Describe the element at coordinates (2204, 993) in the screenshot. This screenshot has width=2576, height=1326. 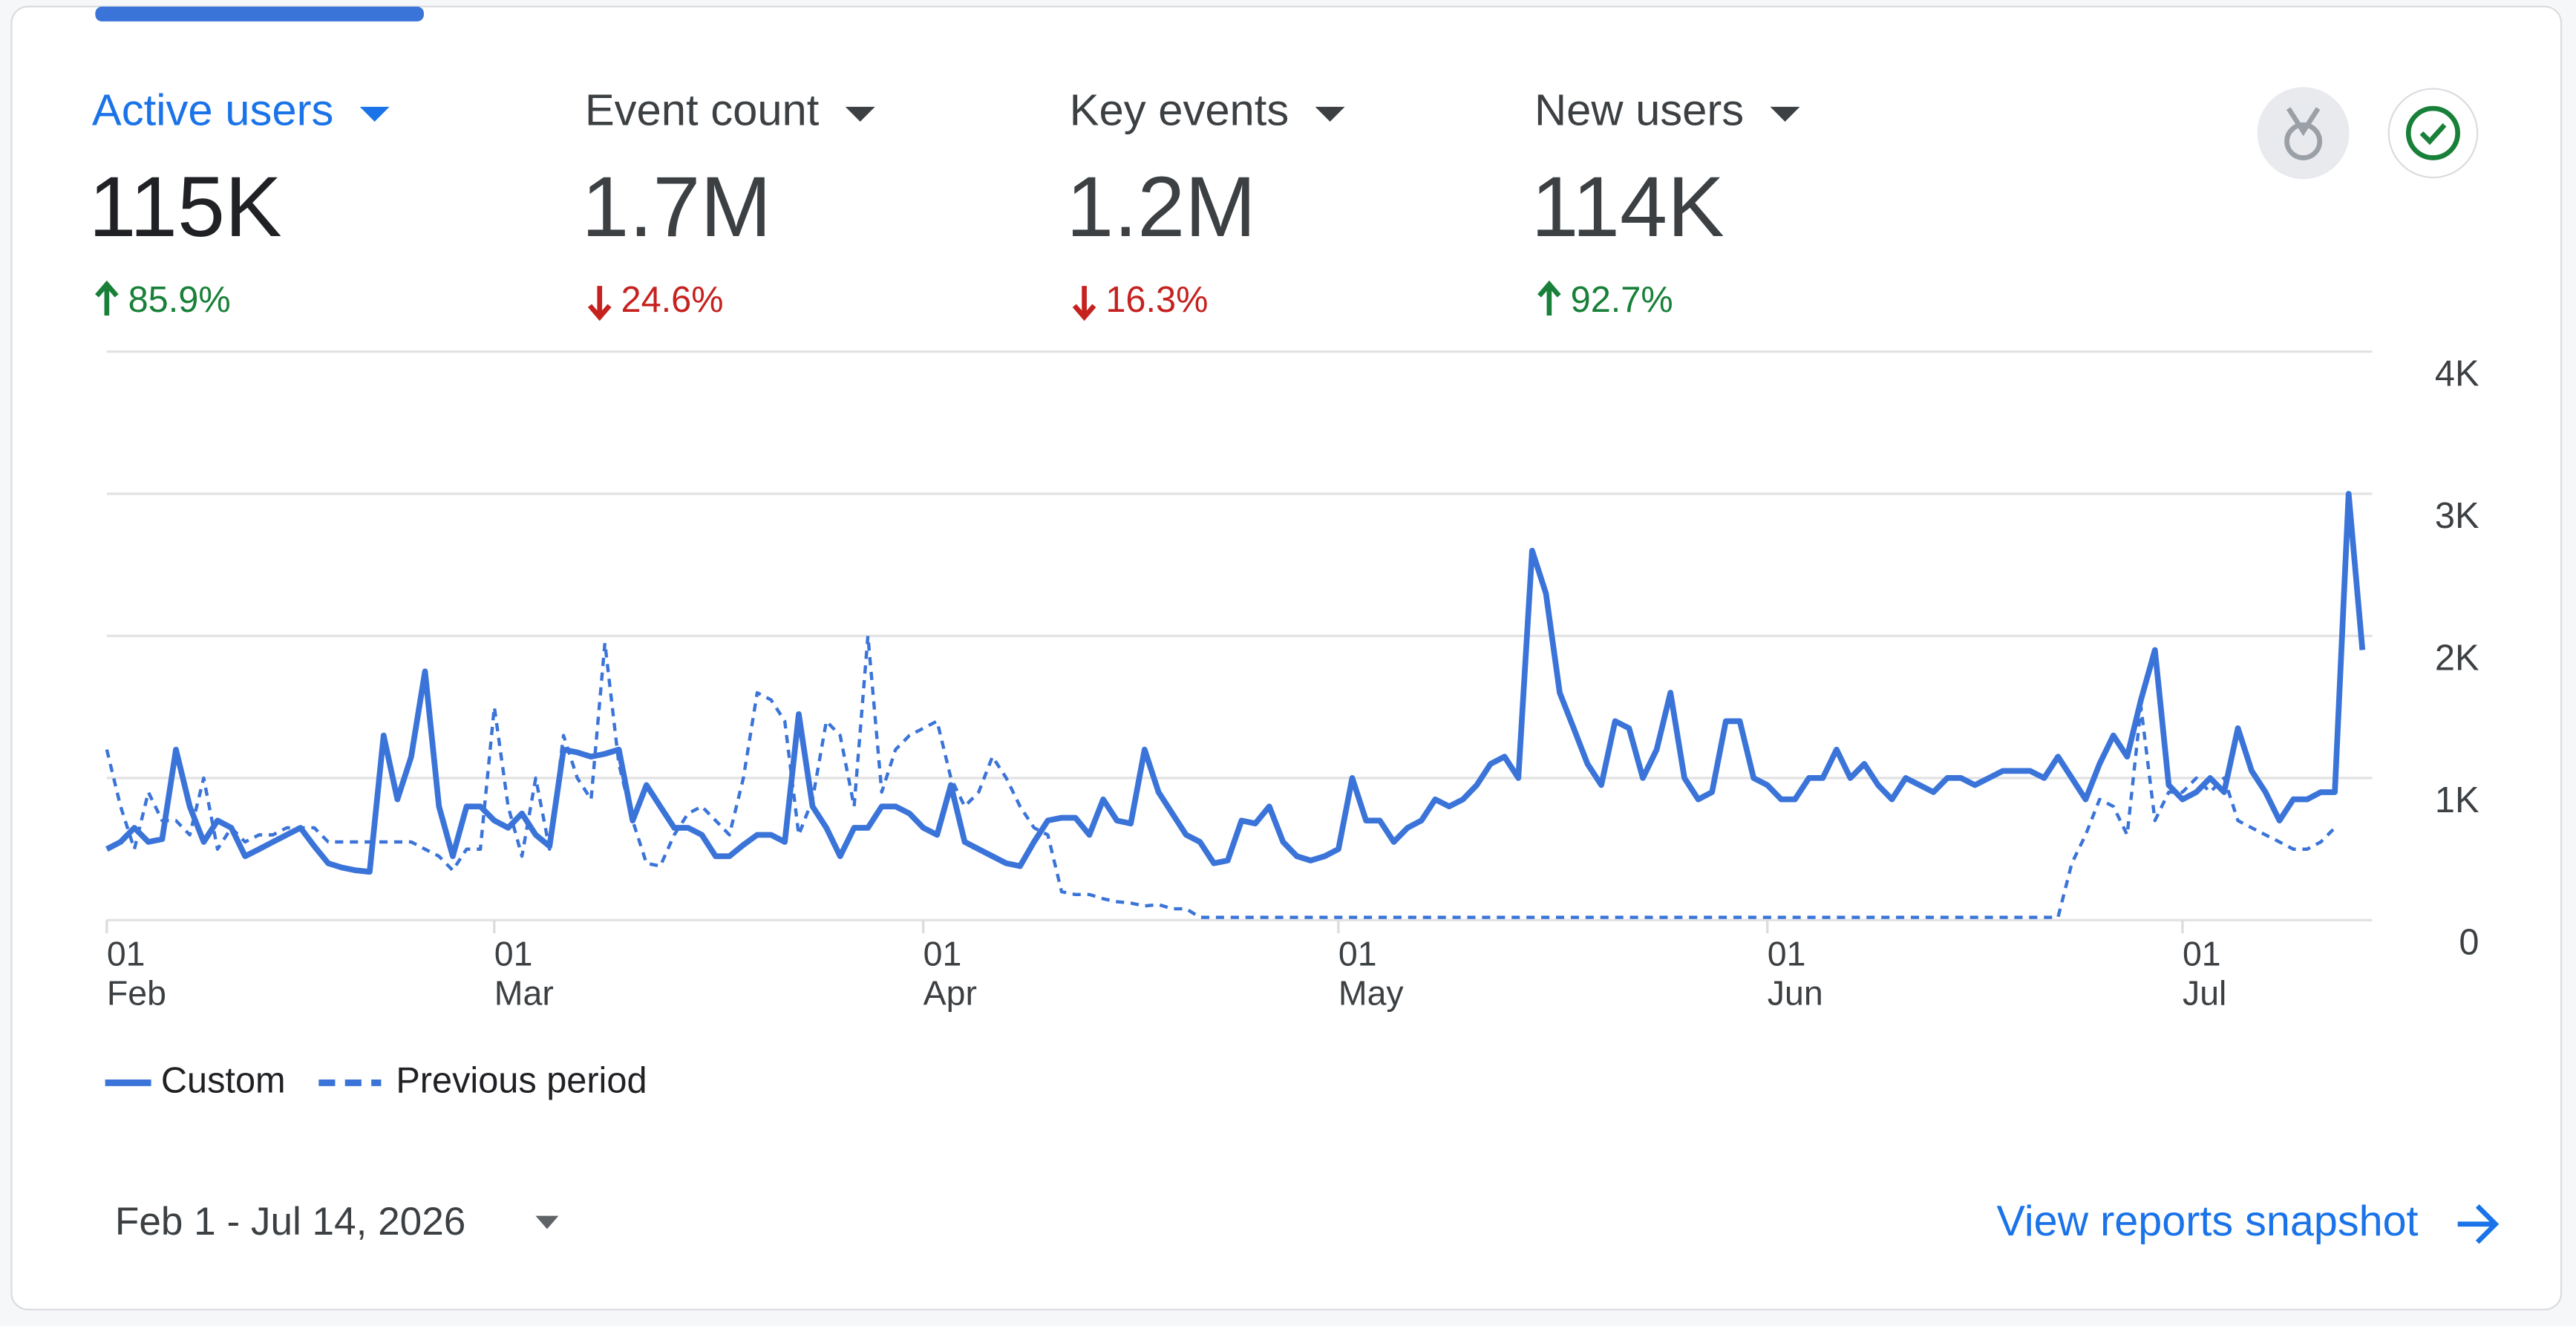
I see `x-tick-month: Jul` at that location.